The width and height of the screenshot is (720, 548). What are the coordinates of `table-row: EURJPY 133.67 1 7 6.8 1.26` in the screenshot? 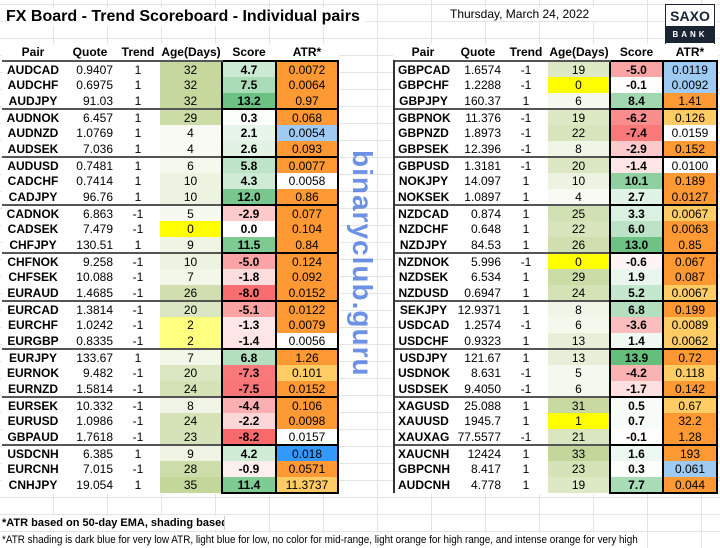 It's located at (170, 356).